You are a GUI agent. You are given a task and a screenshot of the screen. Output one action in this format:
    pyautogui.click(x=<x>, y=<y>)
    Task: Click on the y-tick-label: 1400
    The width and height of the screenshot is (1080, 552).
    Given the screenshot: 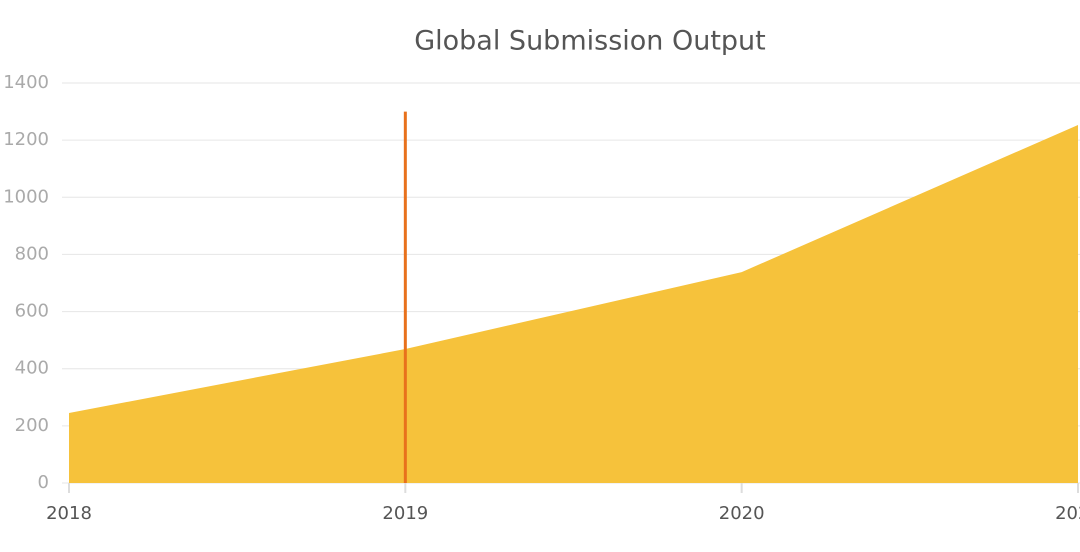 What is the action you would take?
    pyautogui.click(x=26, y=82)
    